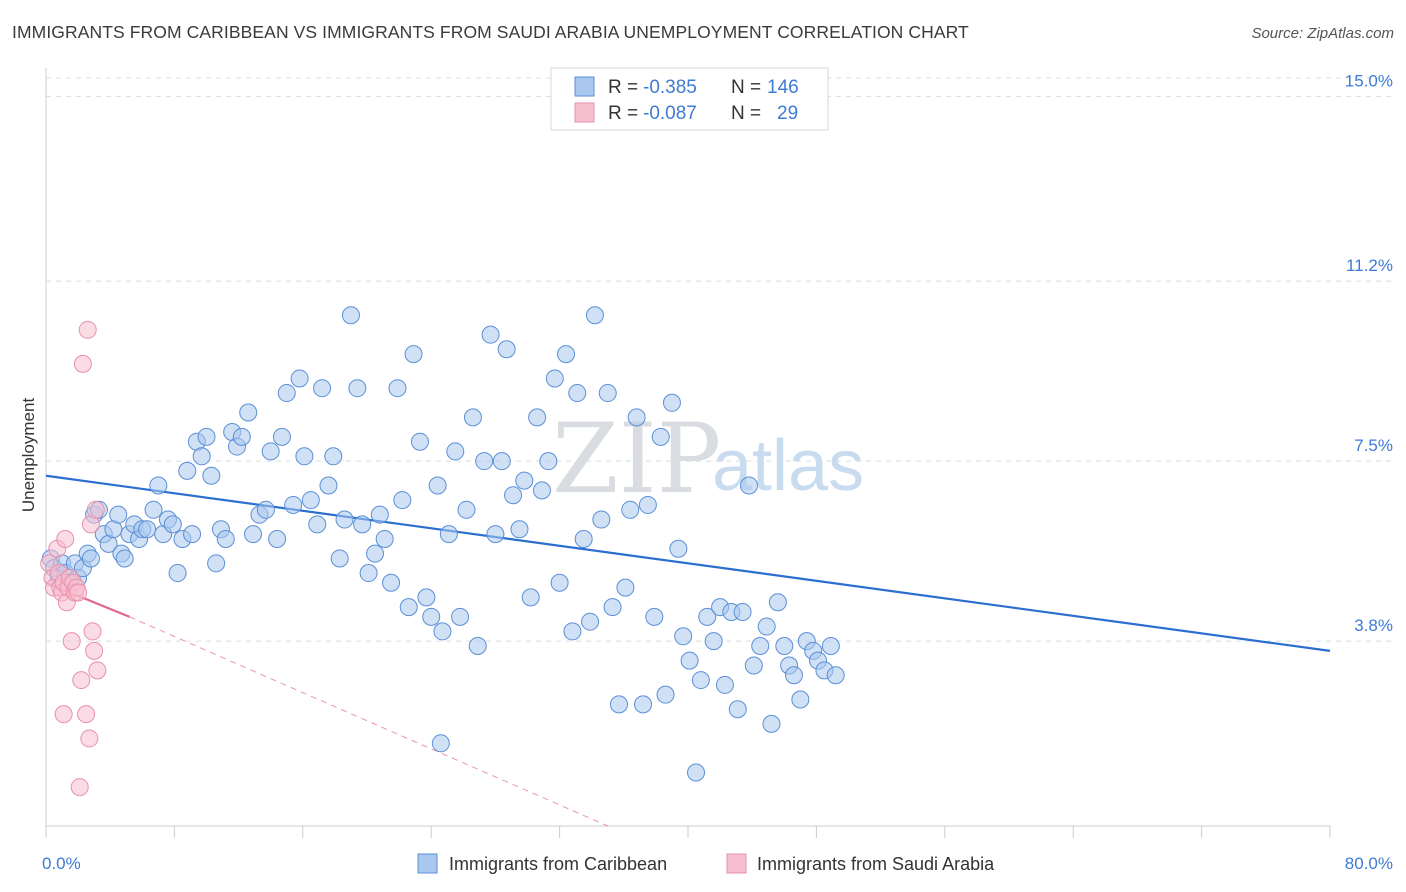 The width and height of the screenshot is (1406, 892). Describe the element at coordinates (783, 87) in the screenshot. I see `legend-n-value-caribbean: 146` at that location.